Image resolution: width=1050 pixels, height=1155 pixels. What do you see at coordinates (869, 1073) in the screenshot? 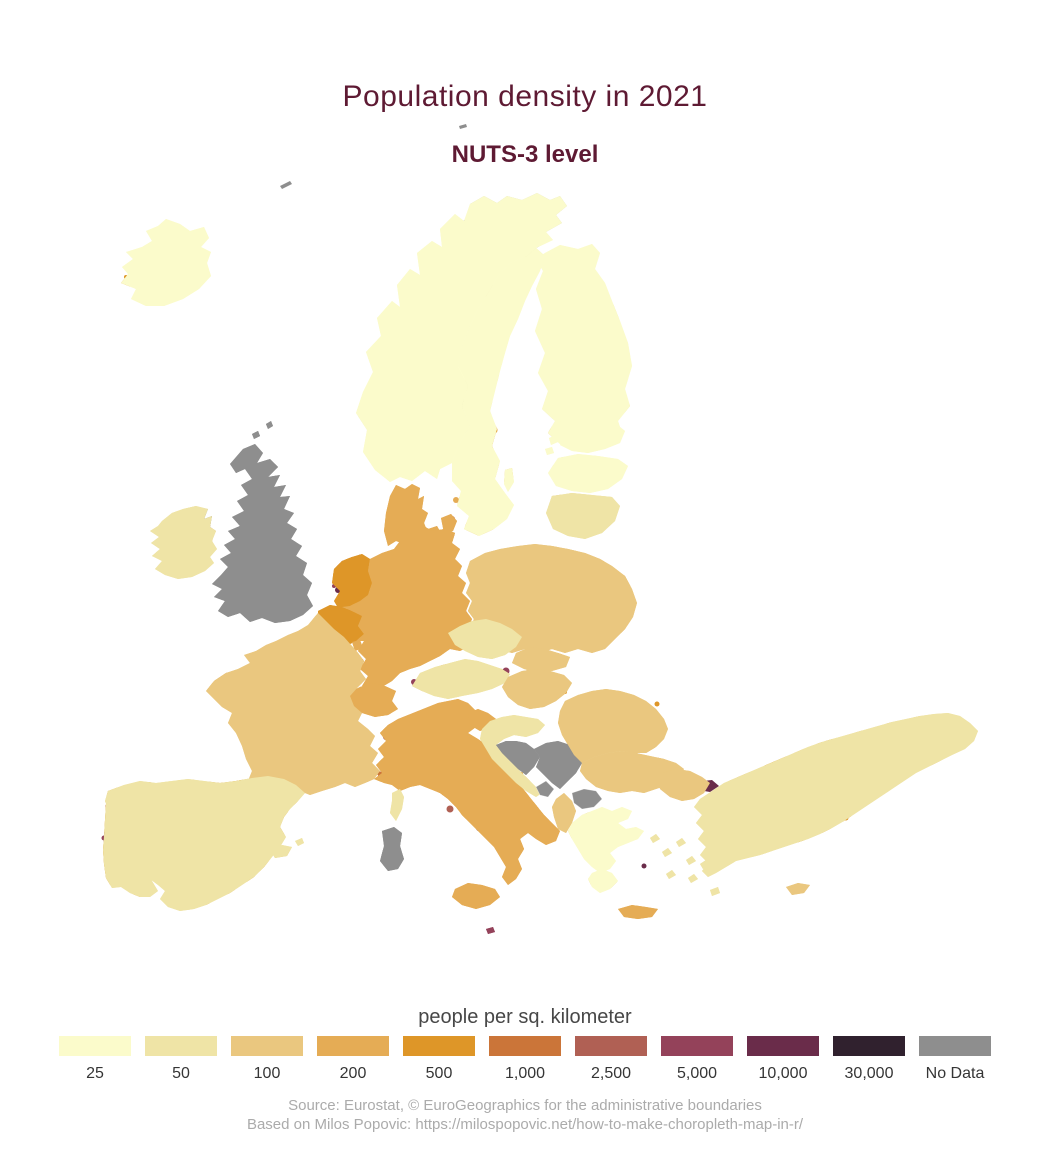
I see `legend-label: 30,000` at bounding box center [869, 1073].